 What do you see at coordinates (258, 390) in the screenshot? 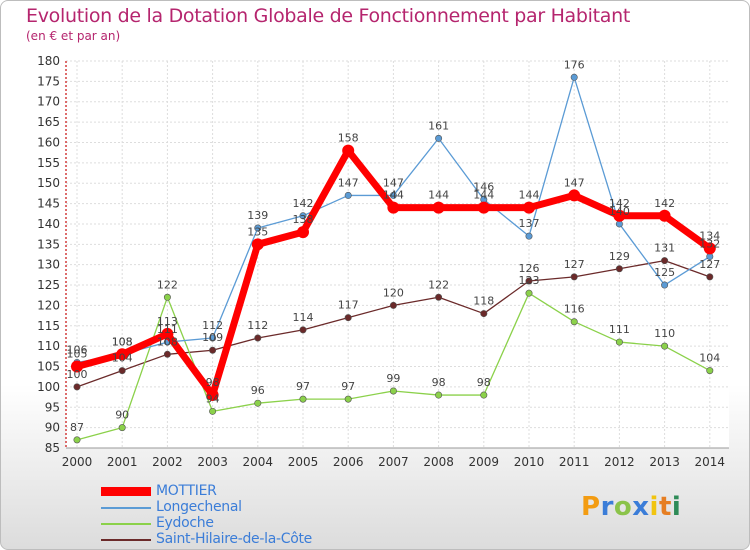
I see `data-label-eydoche: 96` at bounding box center [258, 390].